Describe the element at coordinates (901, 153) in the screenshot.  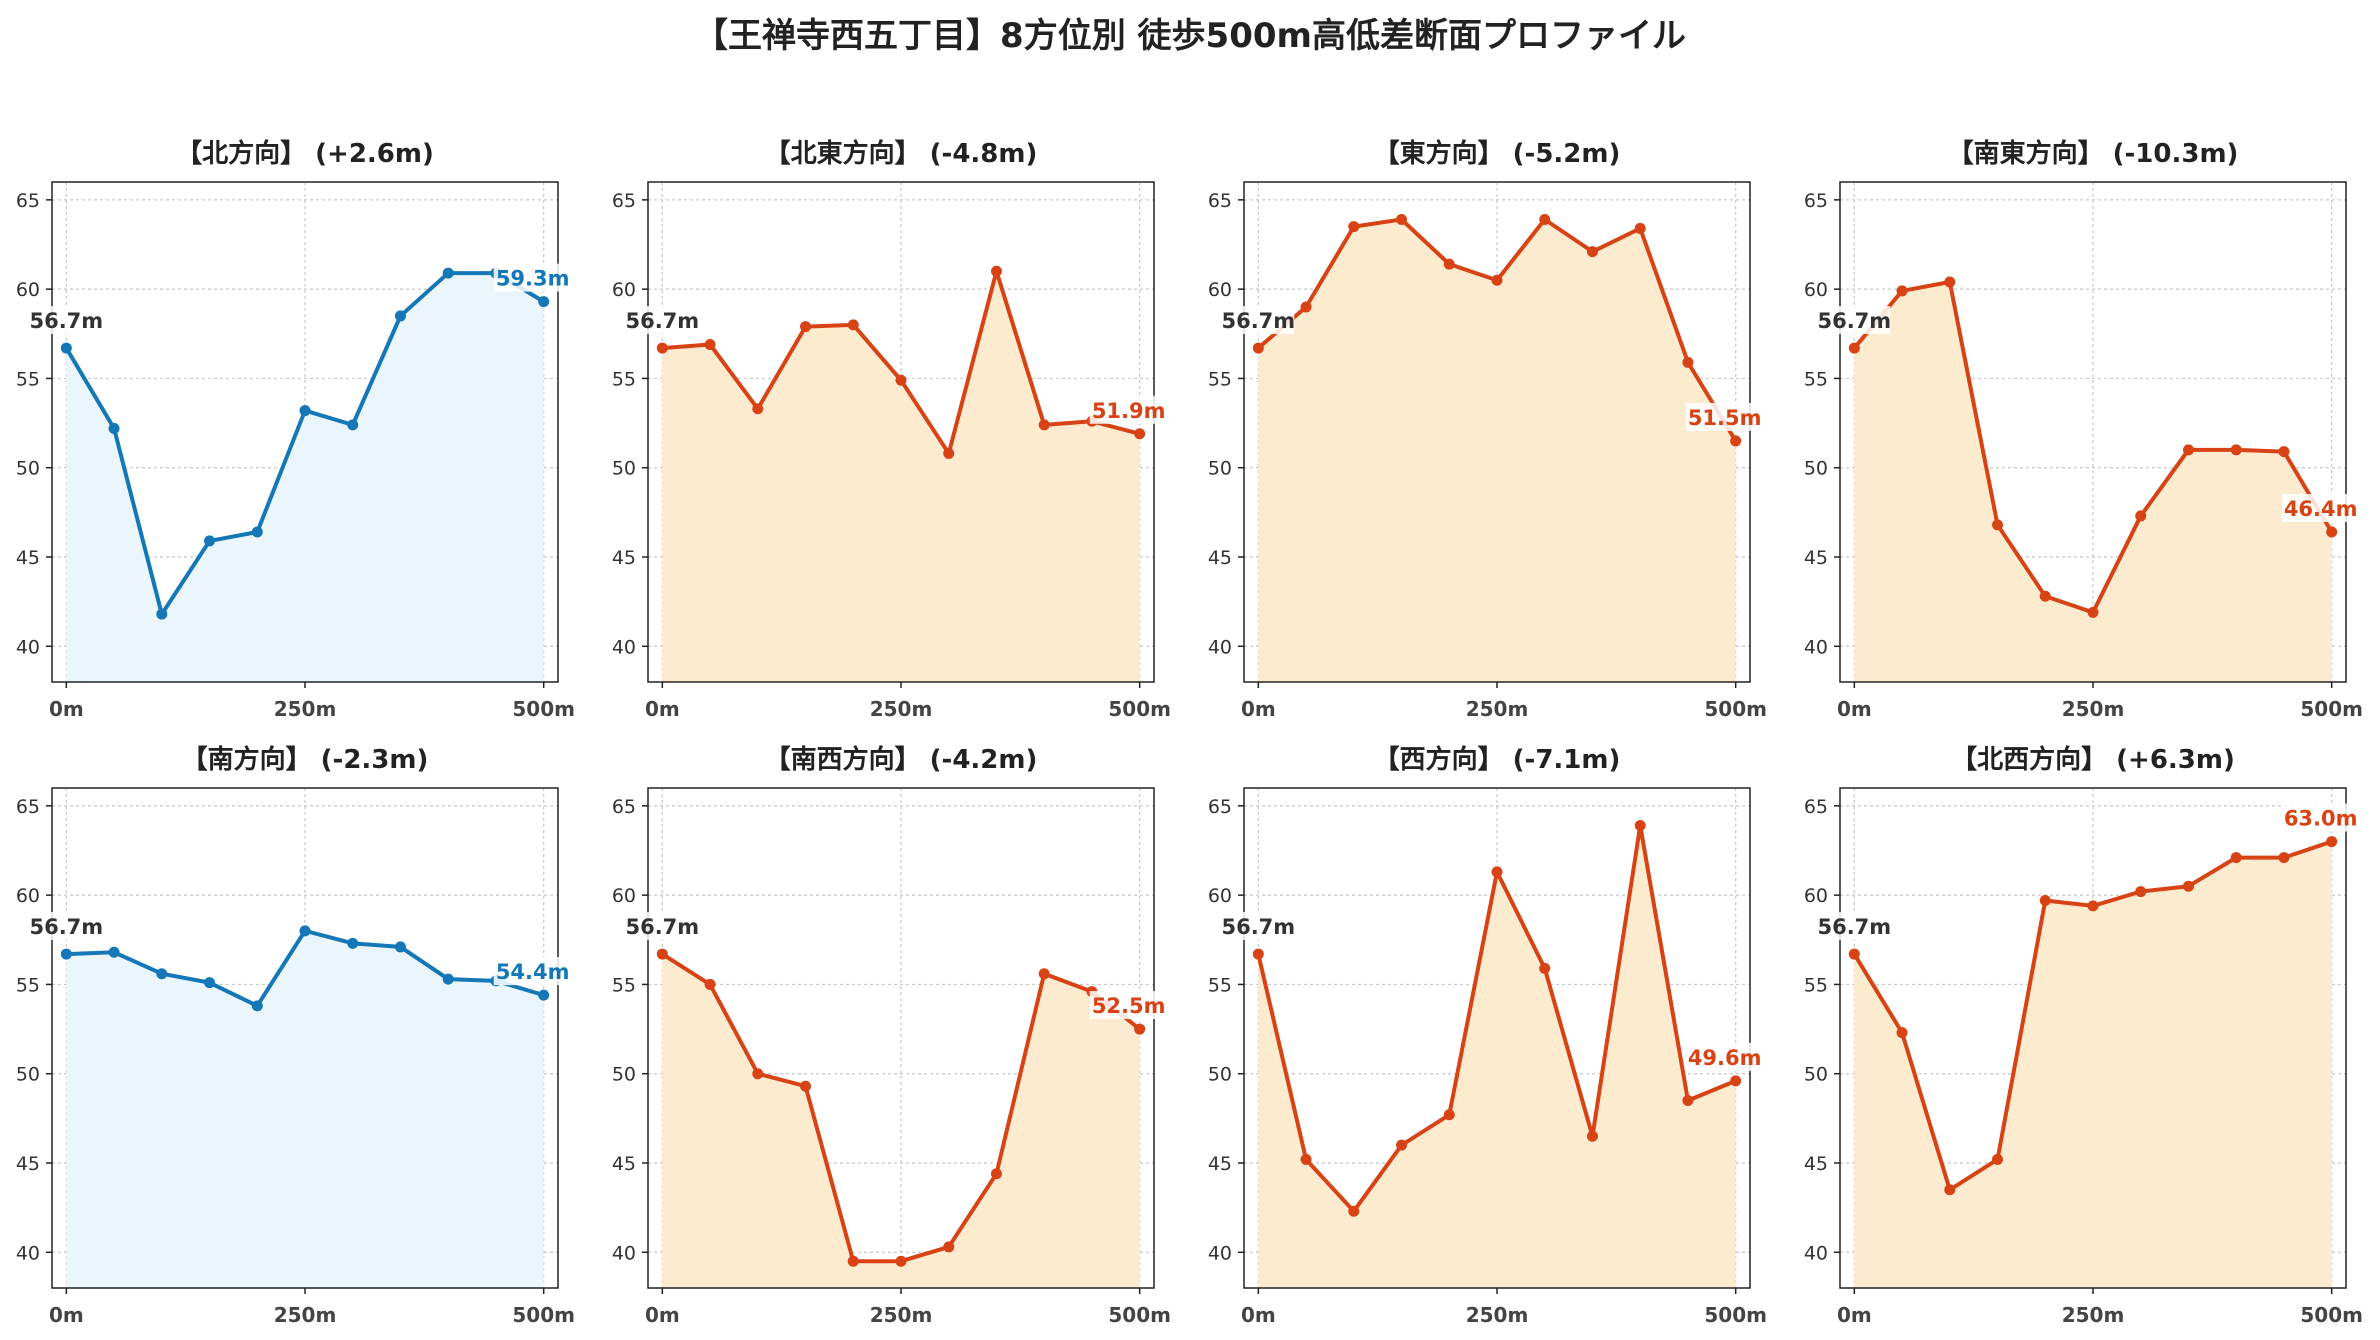
I see `panel-title: 【北東方向】 (-4.8m)` at that location.